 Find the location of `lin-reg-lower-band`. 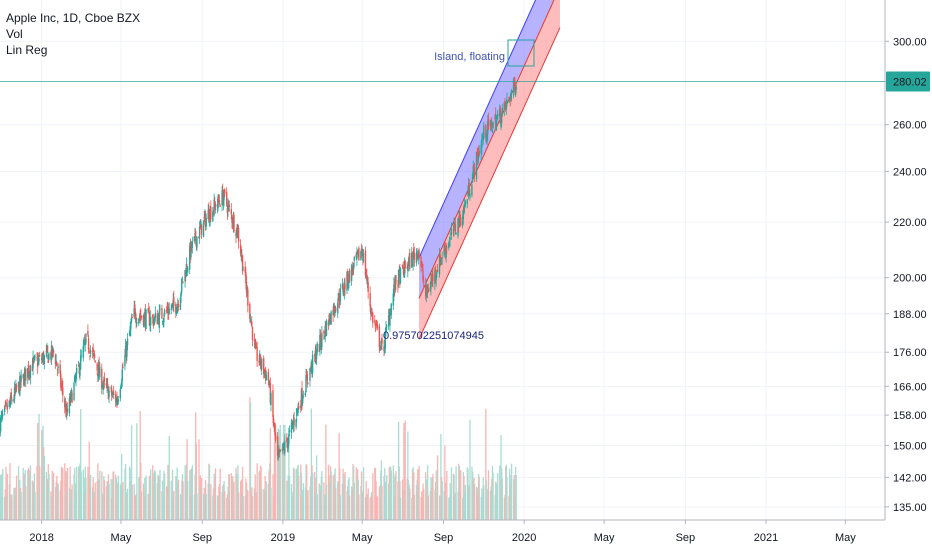

lin-reg-lower-band is located at coordinates (489, 170).